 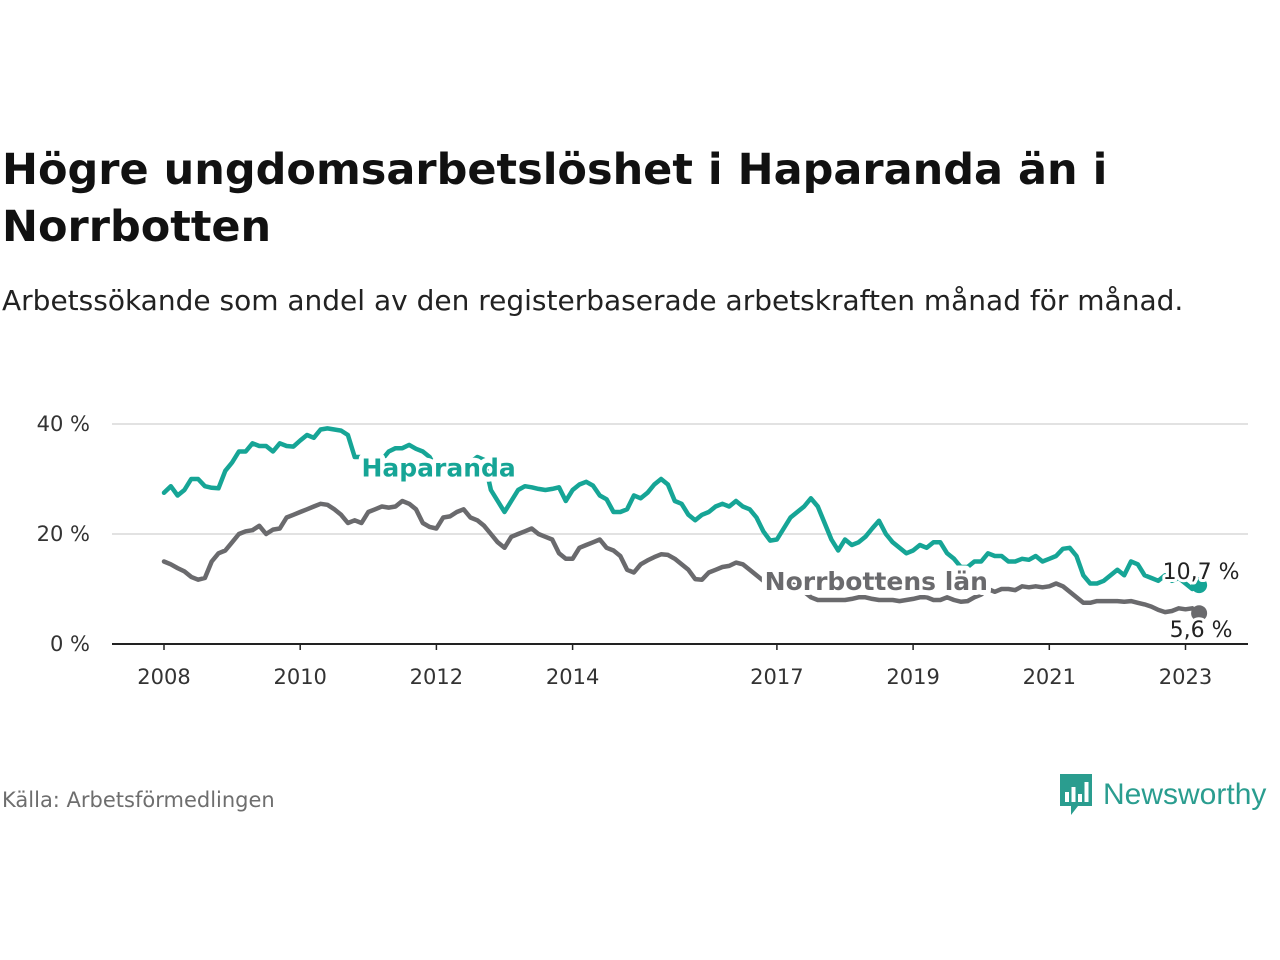 I want to click on x-tick-label: 2010, so click(x=299, y=677).